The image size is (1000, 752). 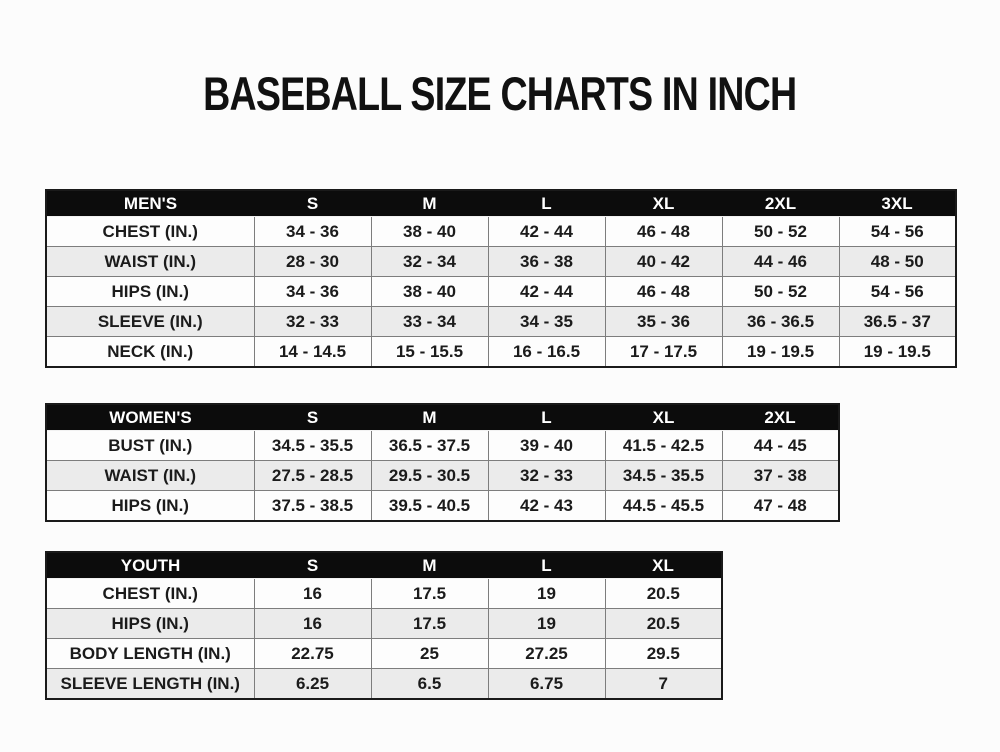 What do you see at coordinates (429, 506) in the screenshot?
I see `size-value-cell: 39.5 - 40.5` at bounding box center [429, 506].